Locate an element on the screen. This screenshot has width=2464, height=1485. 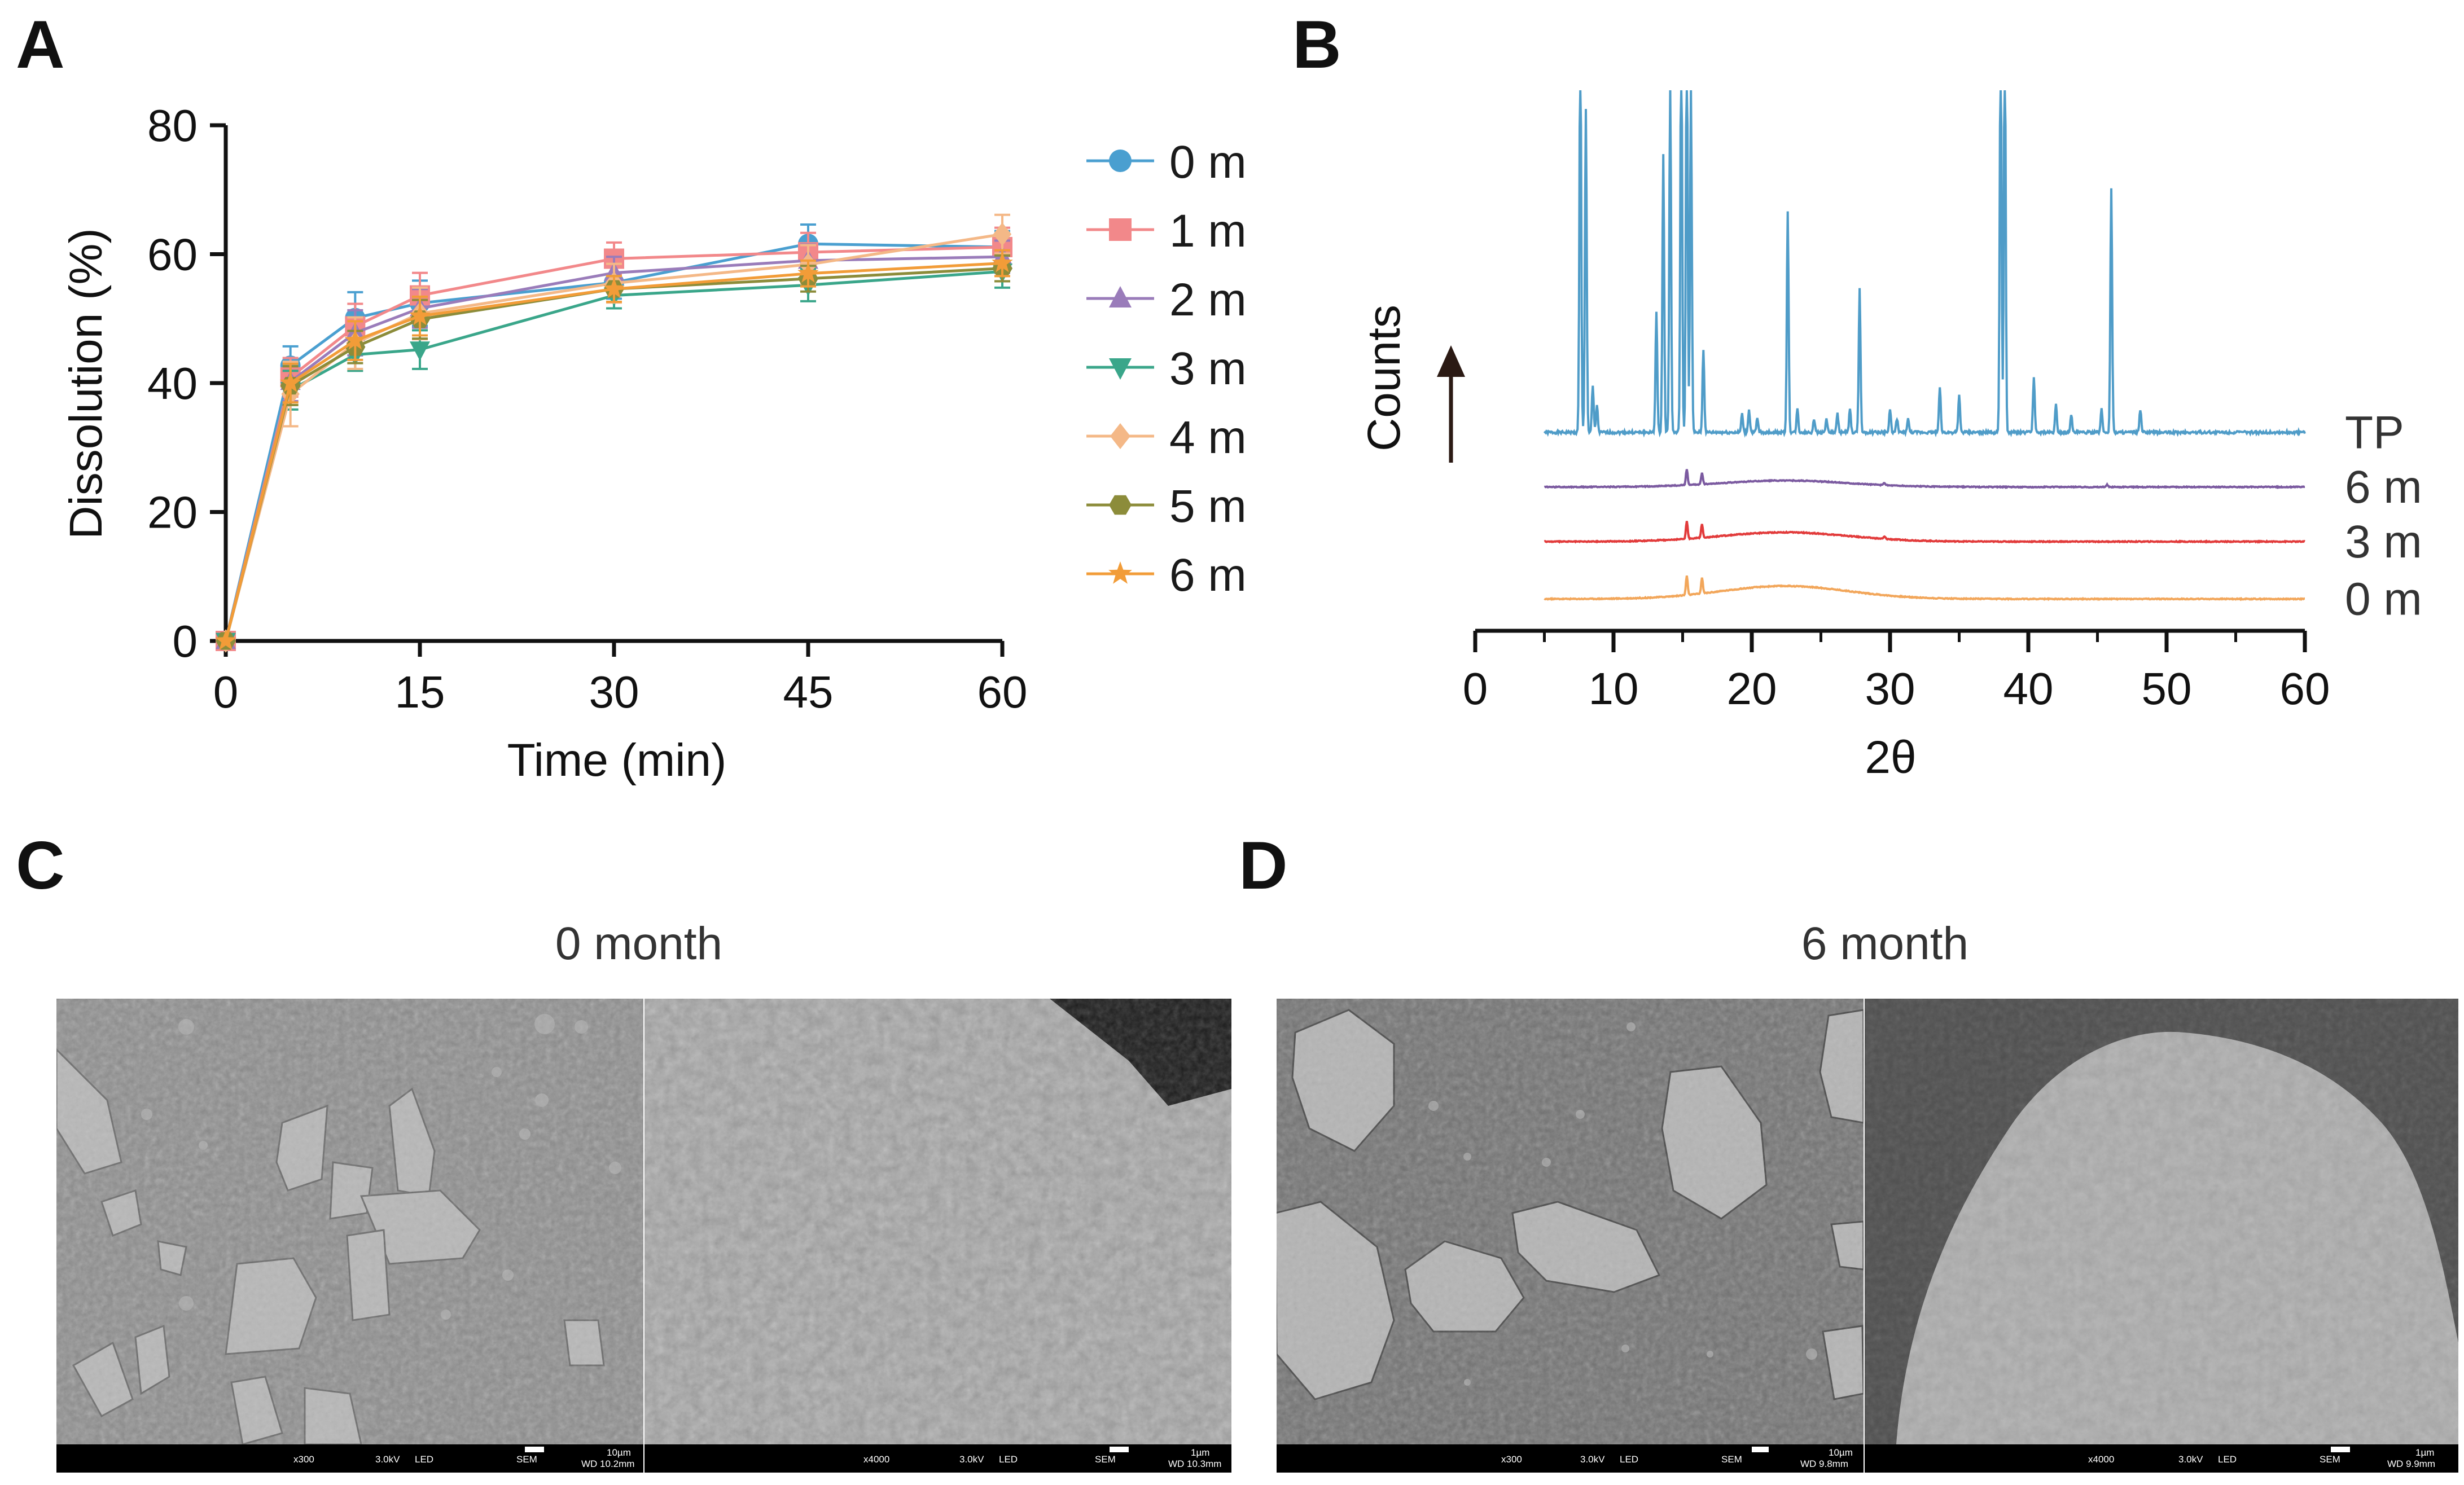
series-5-m is located at coordinates (614, 452).